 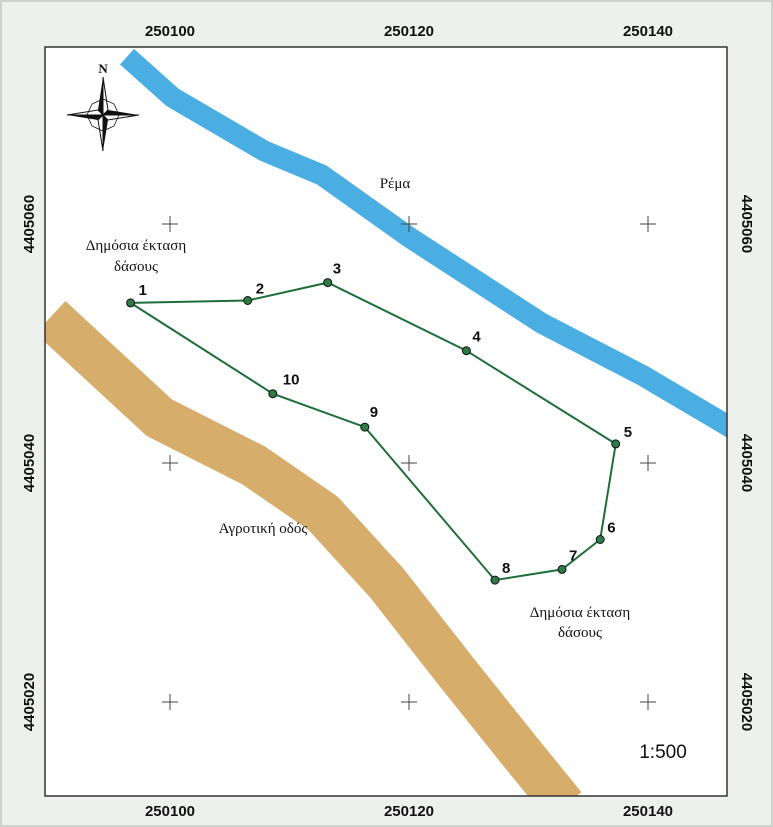 What do you see at coordinates (580, 633) in the screenshot?
I see `forest-label-se-line2: δάσους` at bounding box center [580, 633].